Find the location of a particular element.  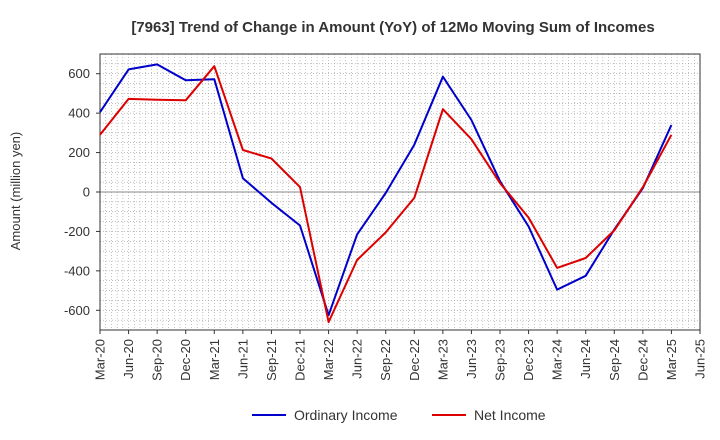

legend: Ordinary Income Net Income is located at coordinates (399, 415).